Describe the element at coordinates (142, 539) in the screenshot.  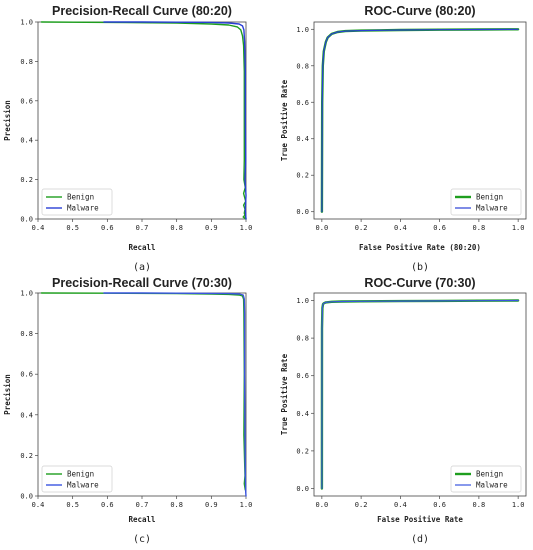
I see `subfigure-caption: (c)` at that location.